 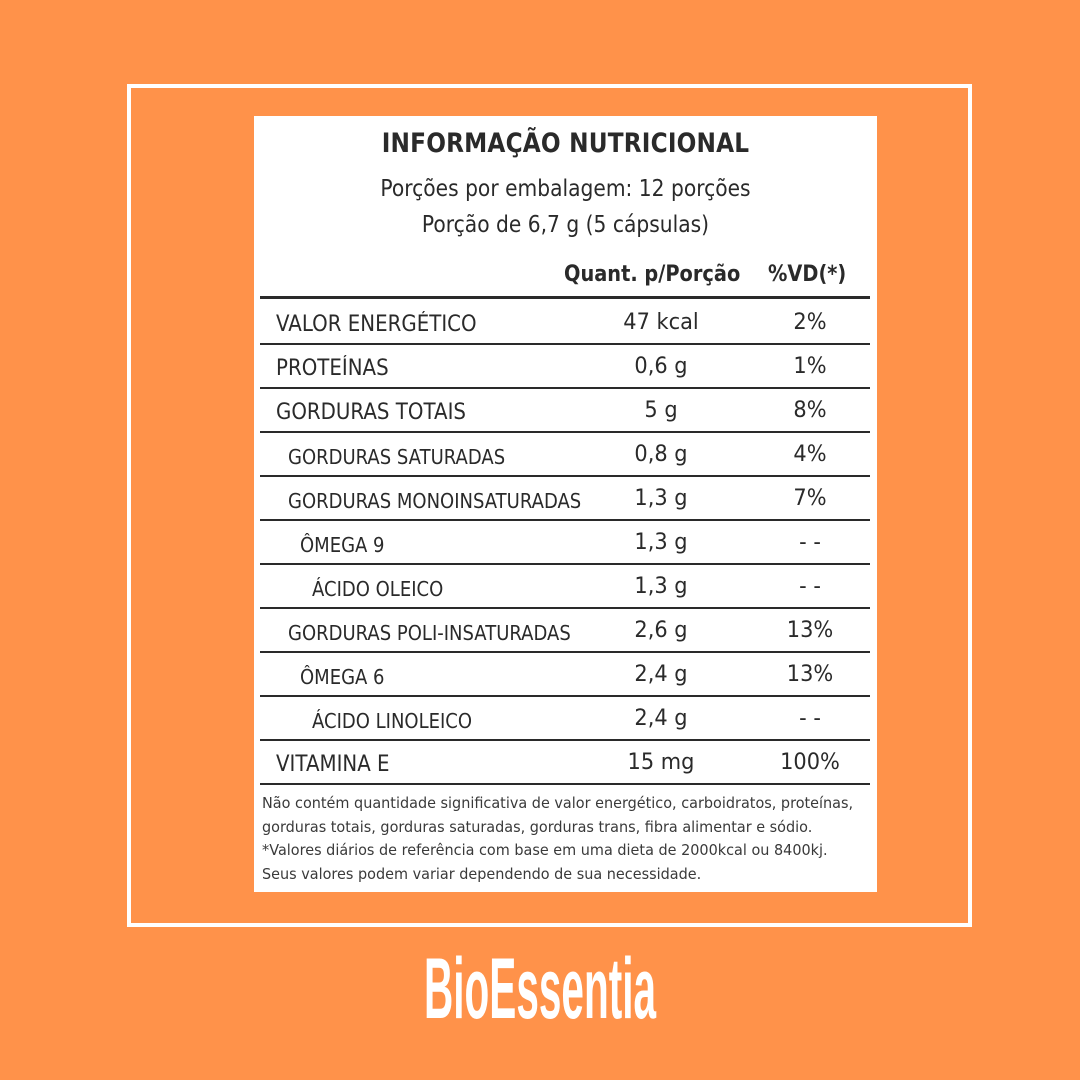 What do you see at coordinates (661, 410) in the screenshot?
I see `nutrient-quantity: 5 g` at bounding box center [661, 410].